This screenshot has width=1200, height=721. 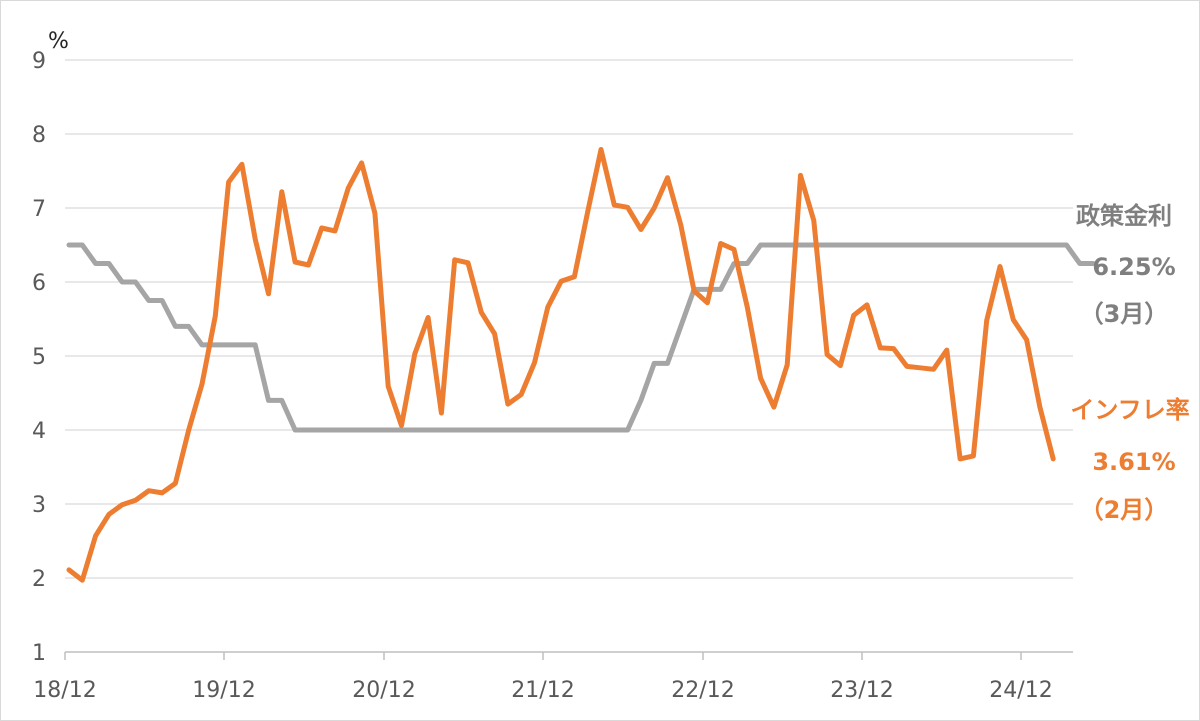 What do you see at coordinates (64, 690) in the screenshot?
I see `x-tick-18/12: 18/12` at bounding box center [64, 690].